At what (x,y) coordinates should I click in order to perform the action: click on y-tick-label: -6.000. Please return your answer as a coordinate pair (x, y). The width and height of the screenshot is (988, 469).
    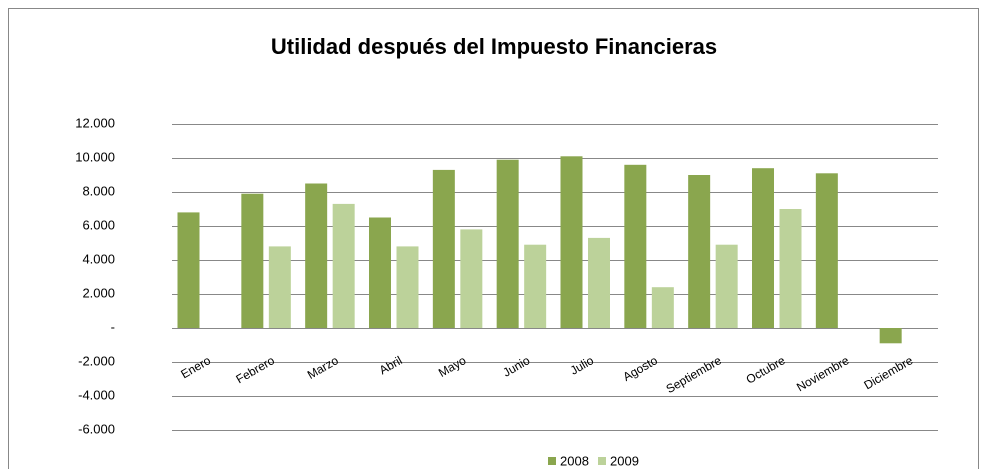
    Looking at the image, I should click on (96, 428).